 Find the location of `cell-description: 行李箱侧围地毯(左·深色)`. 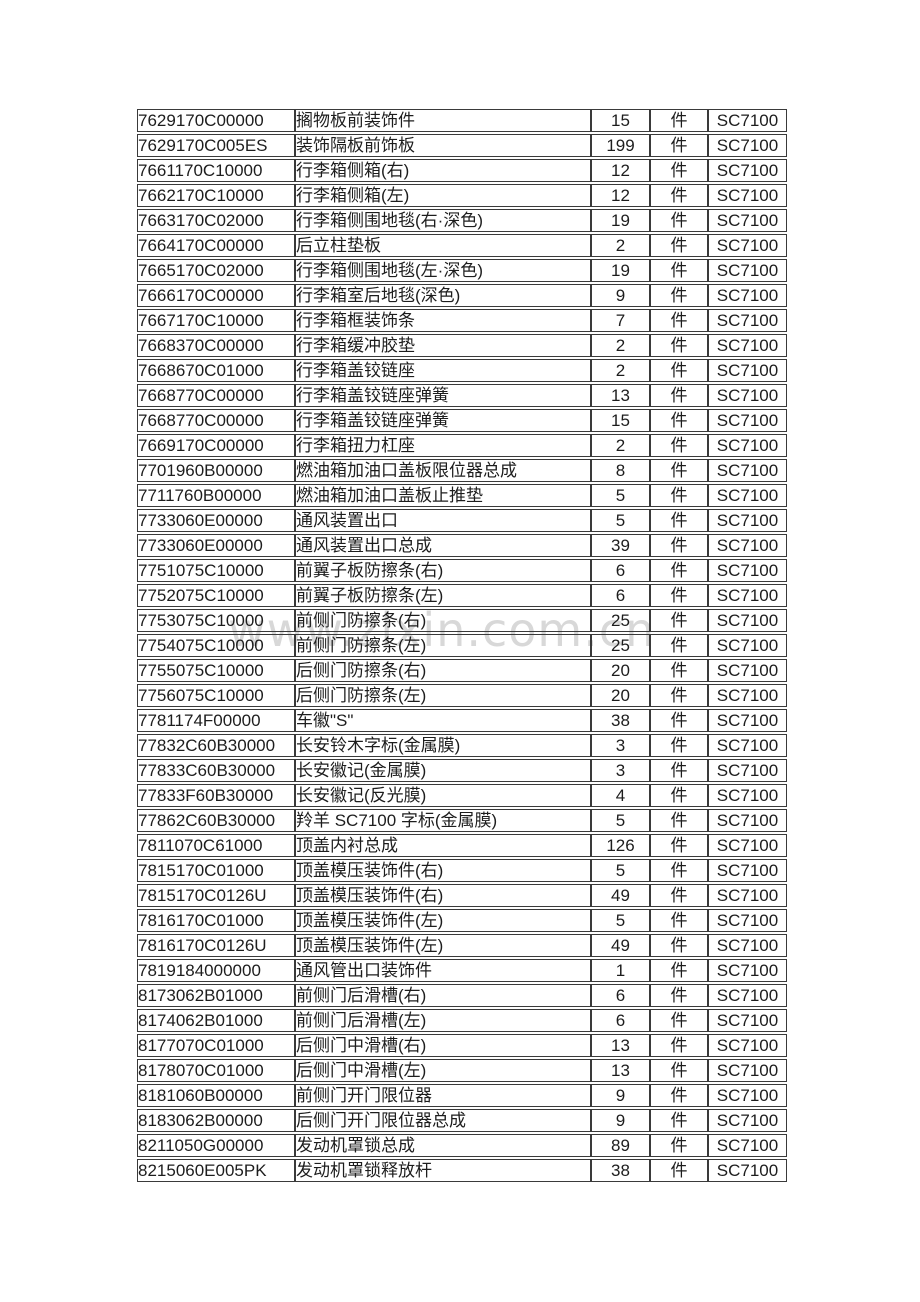

cell-description: 行李箱侧围地毯(左·深色) is located at coordinates (443, 270).